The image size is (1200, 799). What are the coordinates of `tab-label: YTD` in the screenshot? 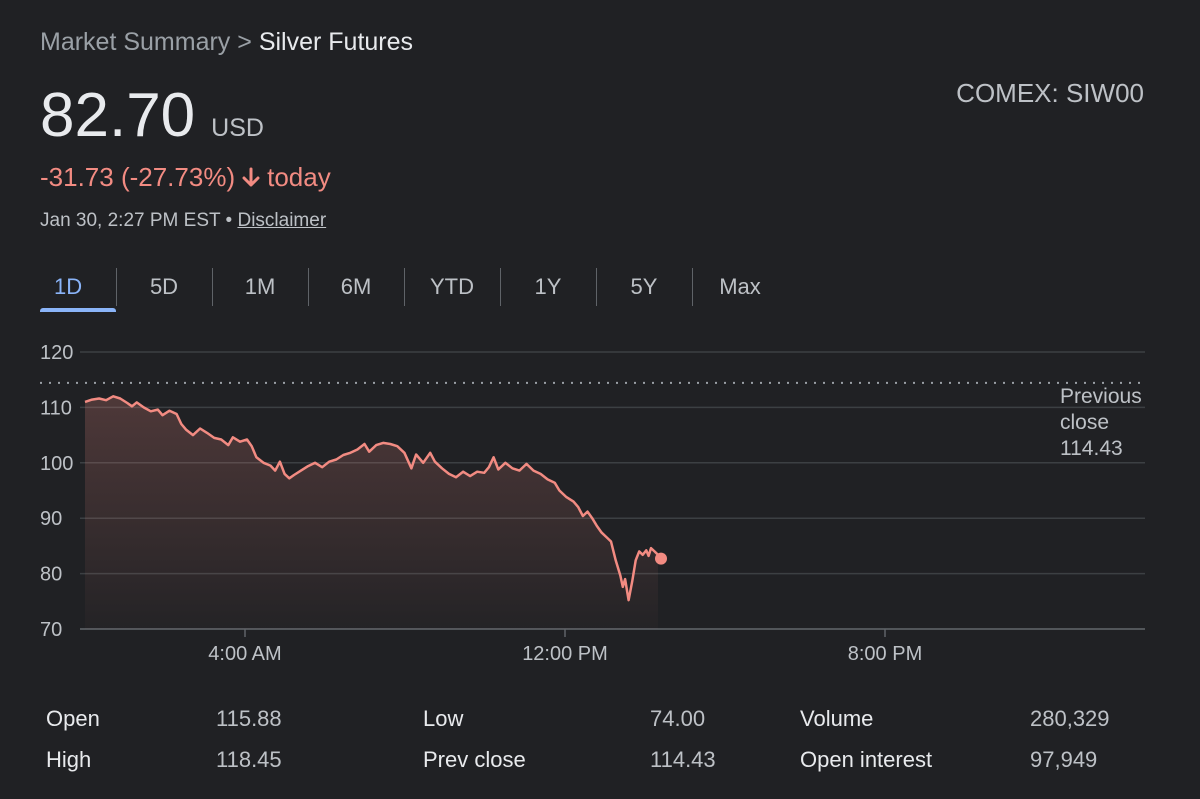 It's located at (452, 286).